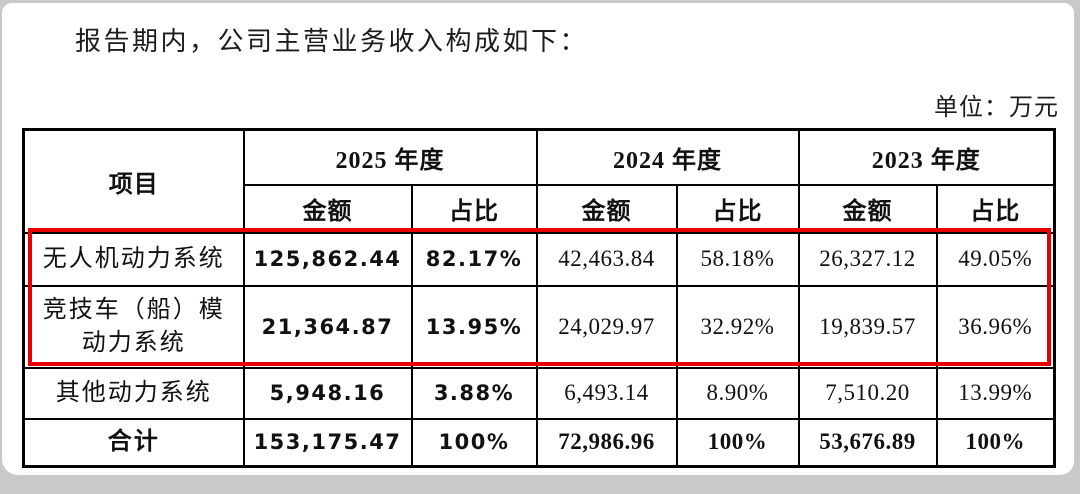  What do you see at coordinates (474, 442) in the screenshot?
I see `share-2025-total-cell: 100%` at bounding box center [474, 442].